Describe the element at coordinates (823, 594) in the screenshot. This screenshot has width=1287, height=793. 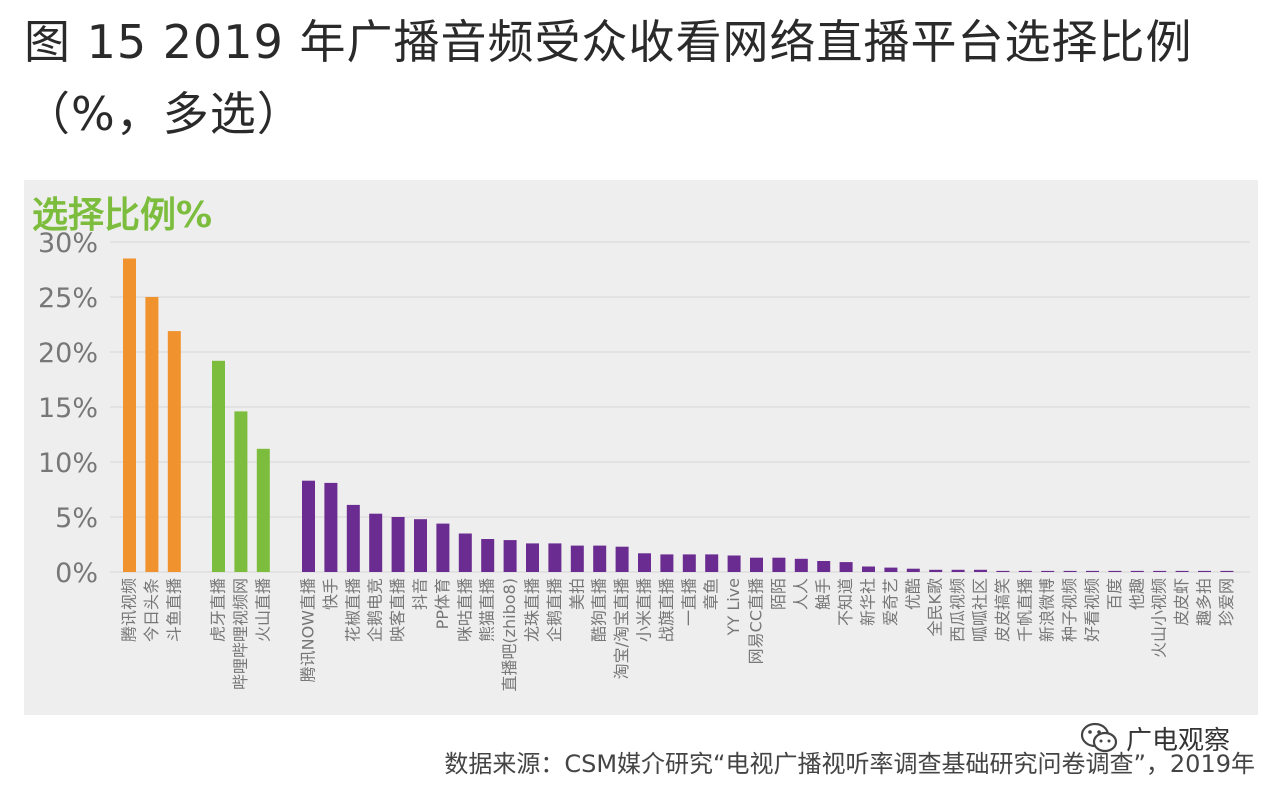
I see `x-tick-label: 触手` at that location.